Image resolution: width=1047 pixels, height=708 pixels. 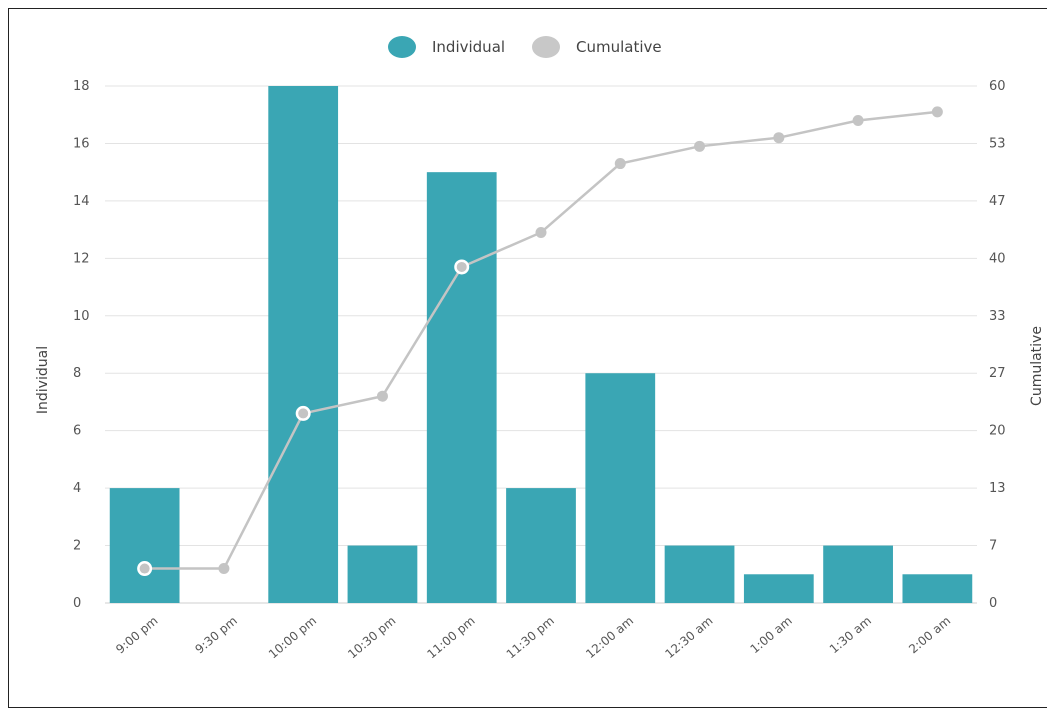 I want to click on x-tick-label: 10:30 pm, so click(x=371, y=638).